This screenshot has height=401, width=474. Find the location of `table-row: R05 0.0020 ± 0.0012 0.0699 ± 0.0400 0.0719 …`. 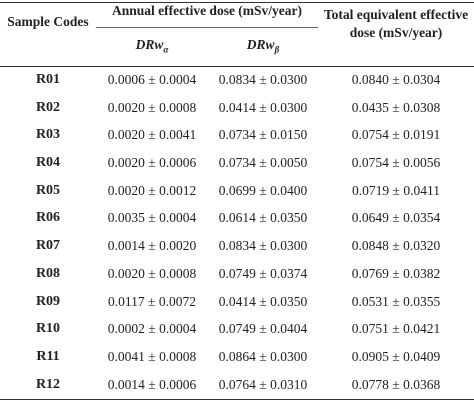

table-row: R05 0.0020 ± 0.0012 0.0699 ± 0.0400 0.0719 … is located at coordinates (237, 191).